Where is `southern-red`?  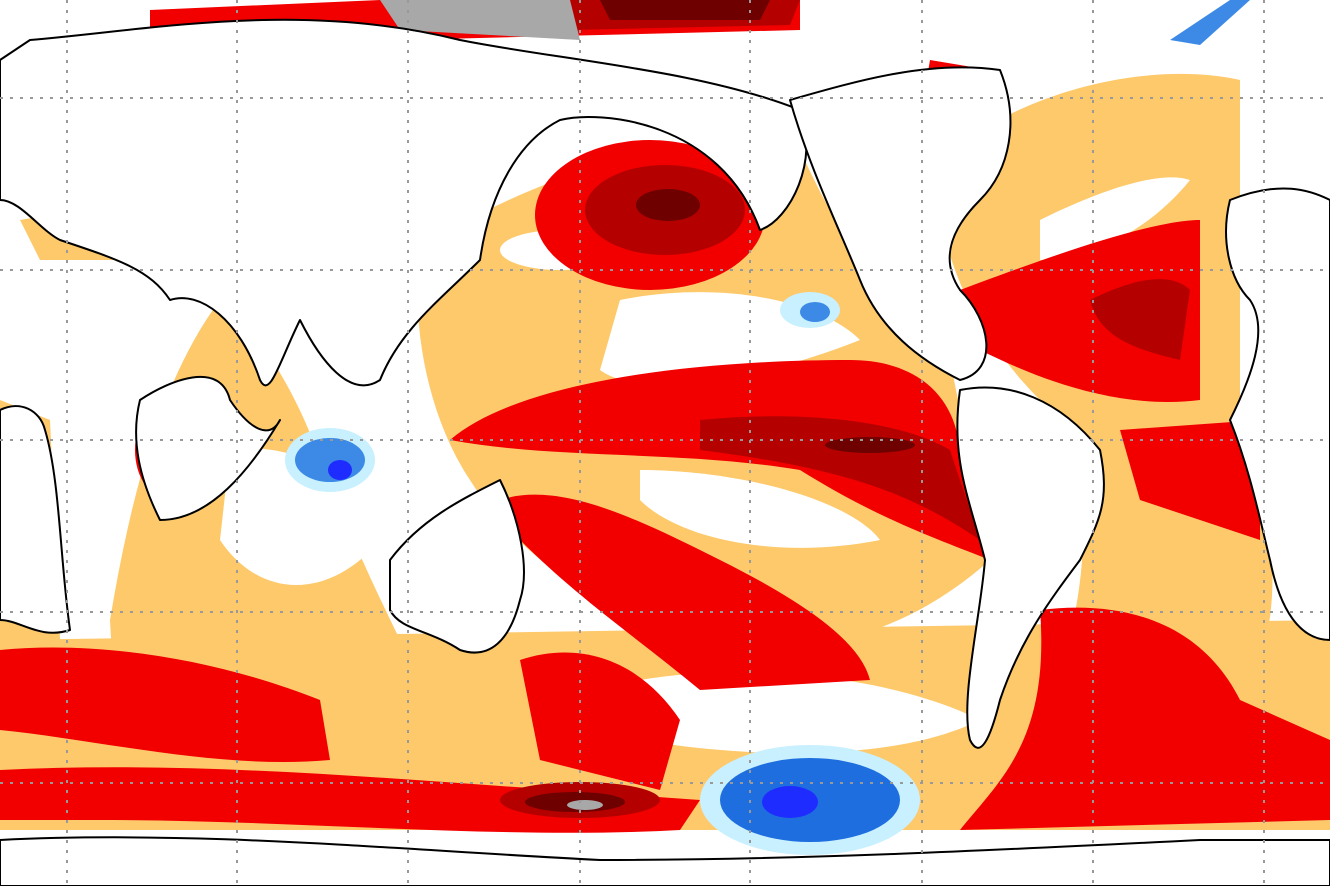
southern-red is located at coordinates (350, 800).